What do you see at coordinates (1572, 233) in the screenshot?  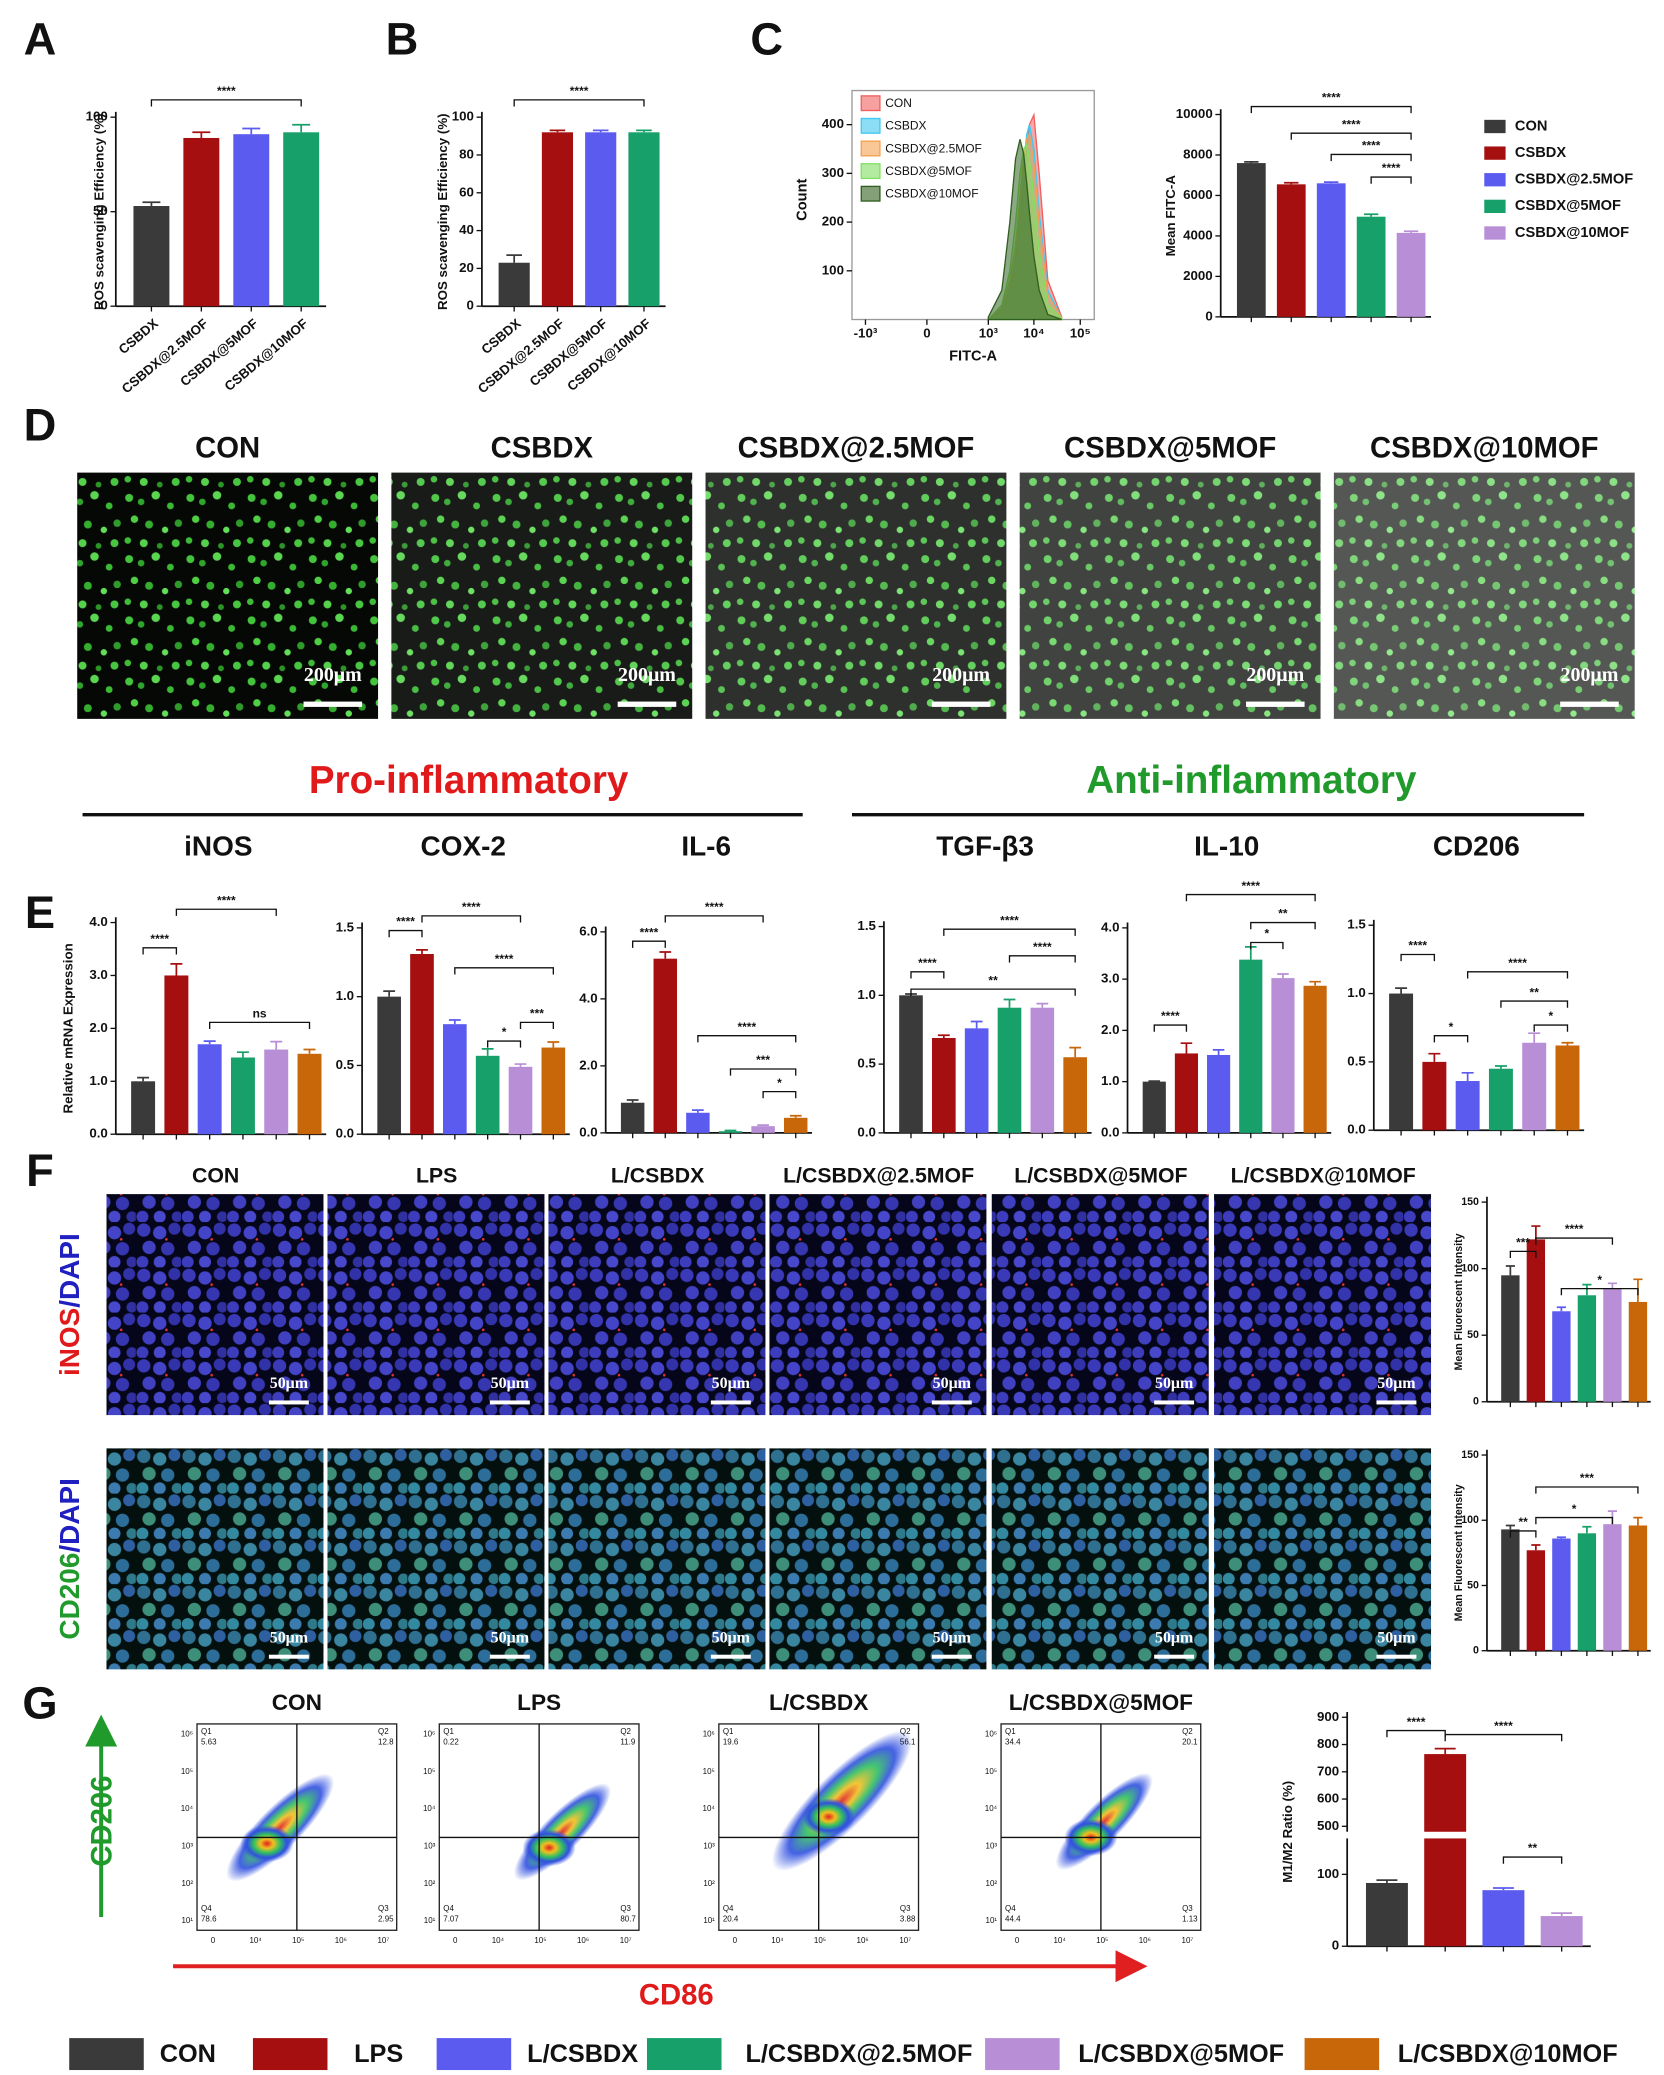 I see `legend-label: CSBDX@10MOF` at bounding box center [1572, 233].